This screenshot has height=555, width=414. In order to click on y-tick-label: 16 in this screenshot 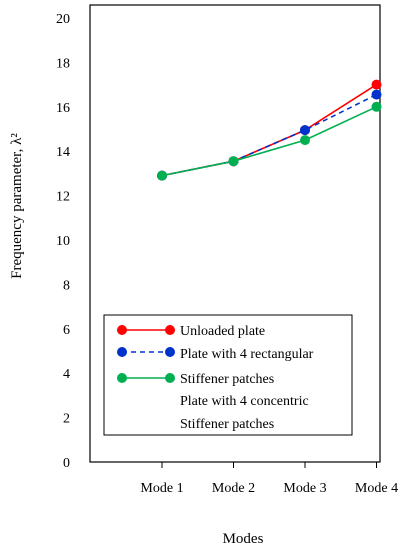, I will do `click(63, 108)`.